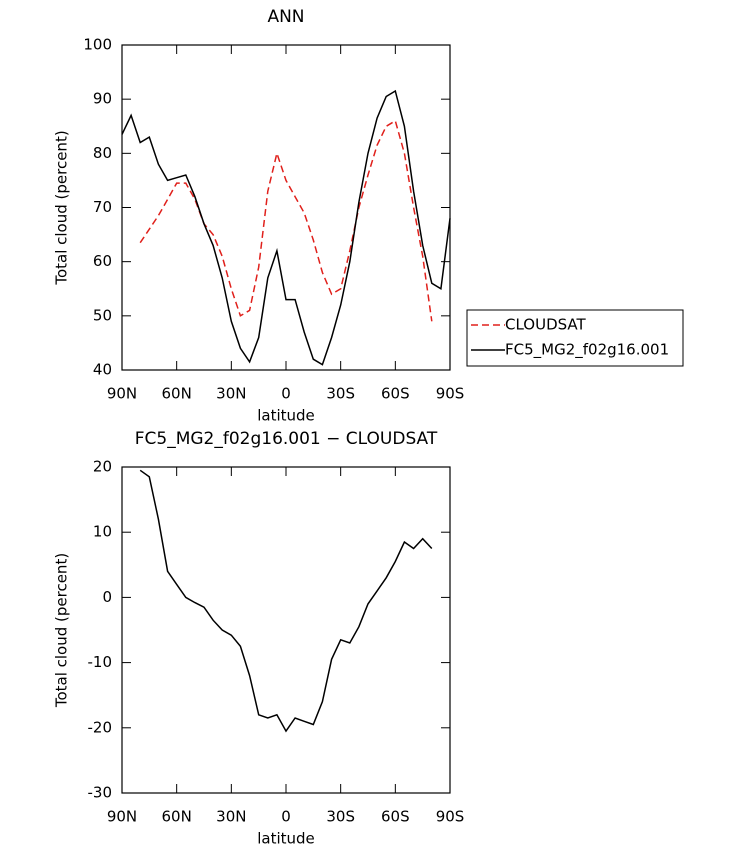 The height and width of the screenshot is (855, 733). I want to click on legend-label: FC5_MG2_f02g16.001, so click(587, 350).